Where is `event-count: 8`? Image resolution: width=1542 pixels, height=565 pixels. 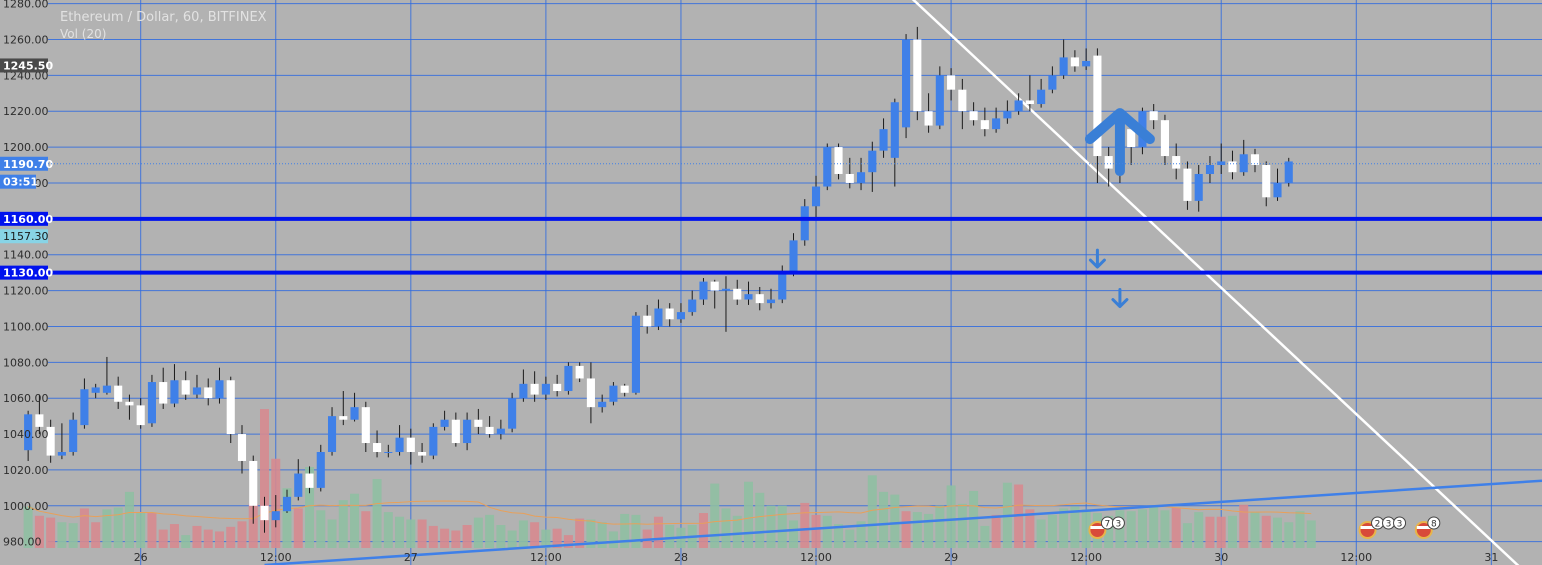 event-count: 8 is located at coordinates (1434, 525).